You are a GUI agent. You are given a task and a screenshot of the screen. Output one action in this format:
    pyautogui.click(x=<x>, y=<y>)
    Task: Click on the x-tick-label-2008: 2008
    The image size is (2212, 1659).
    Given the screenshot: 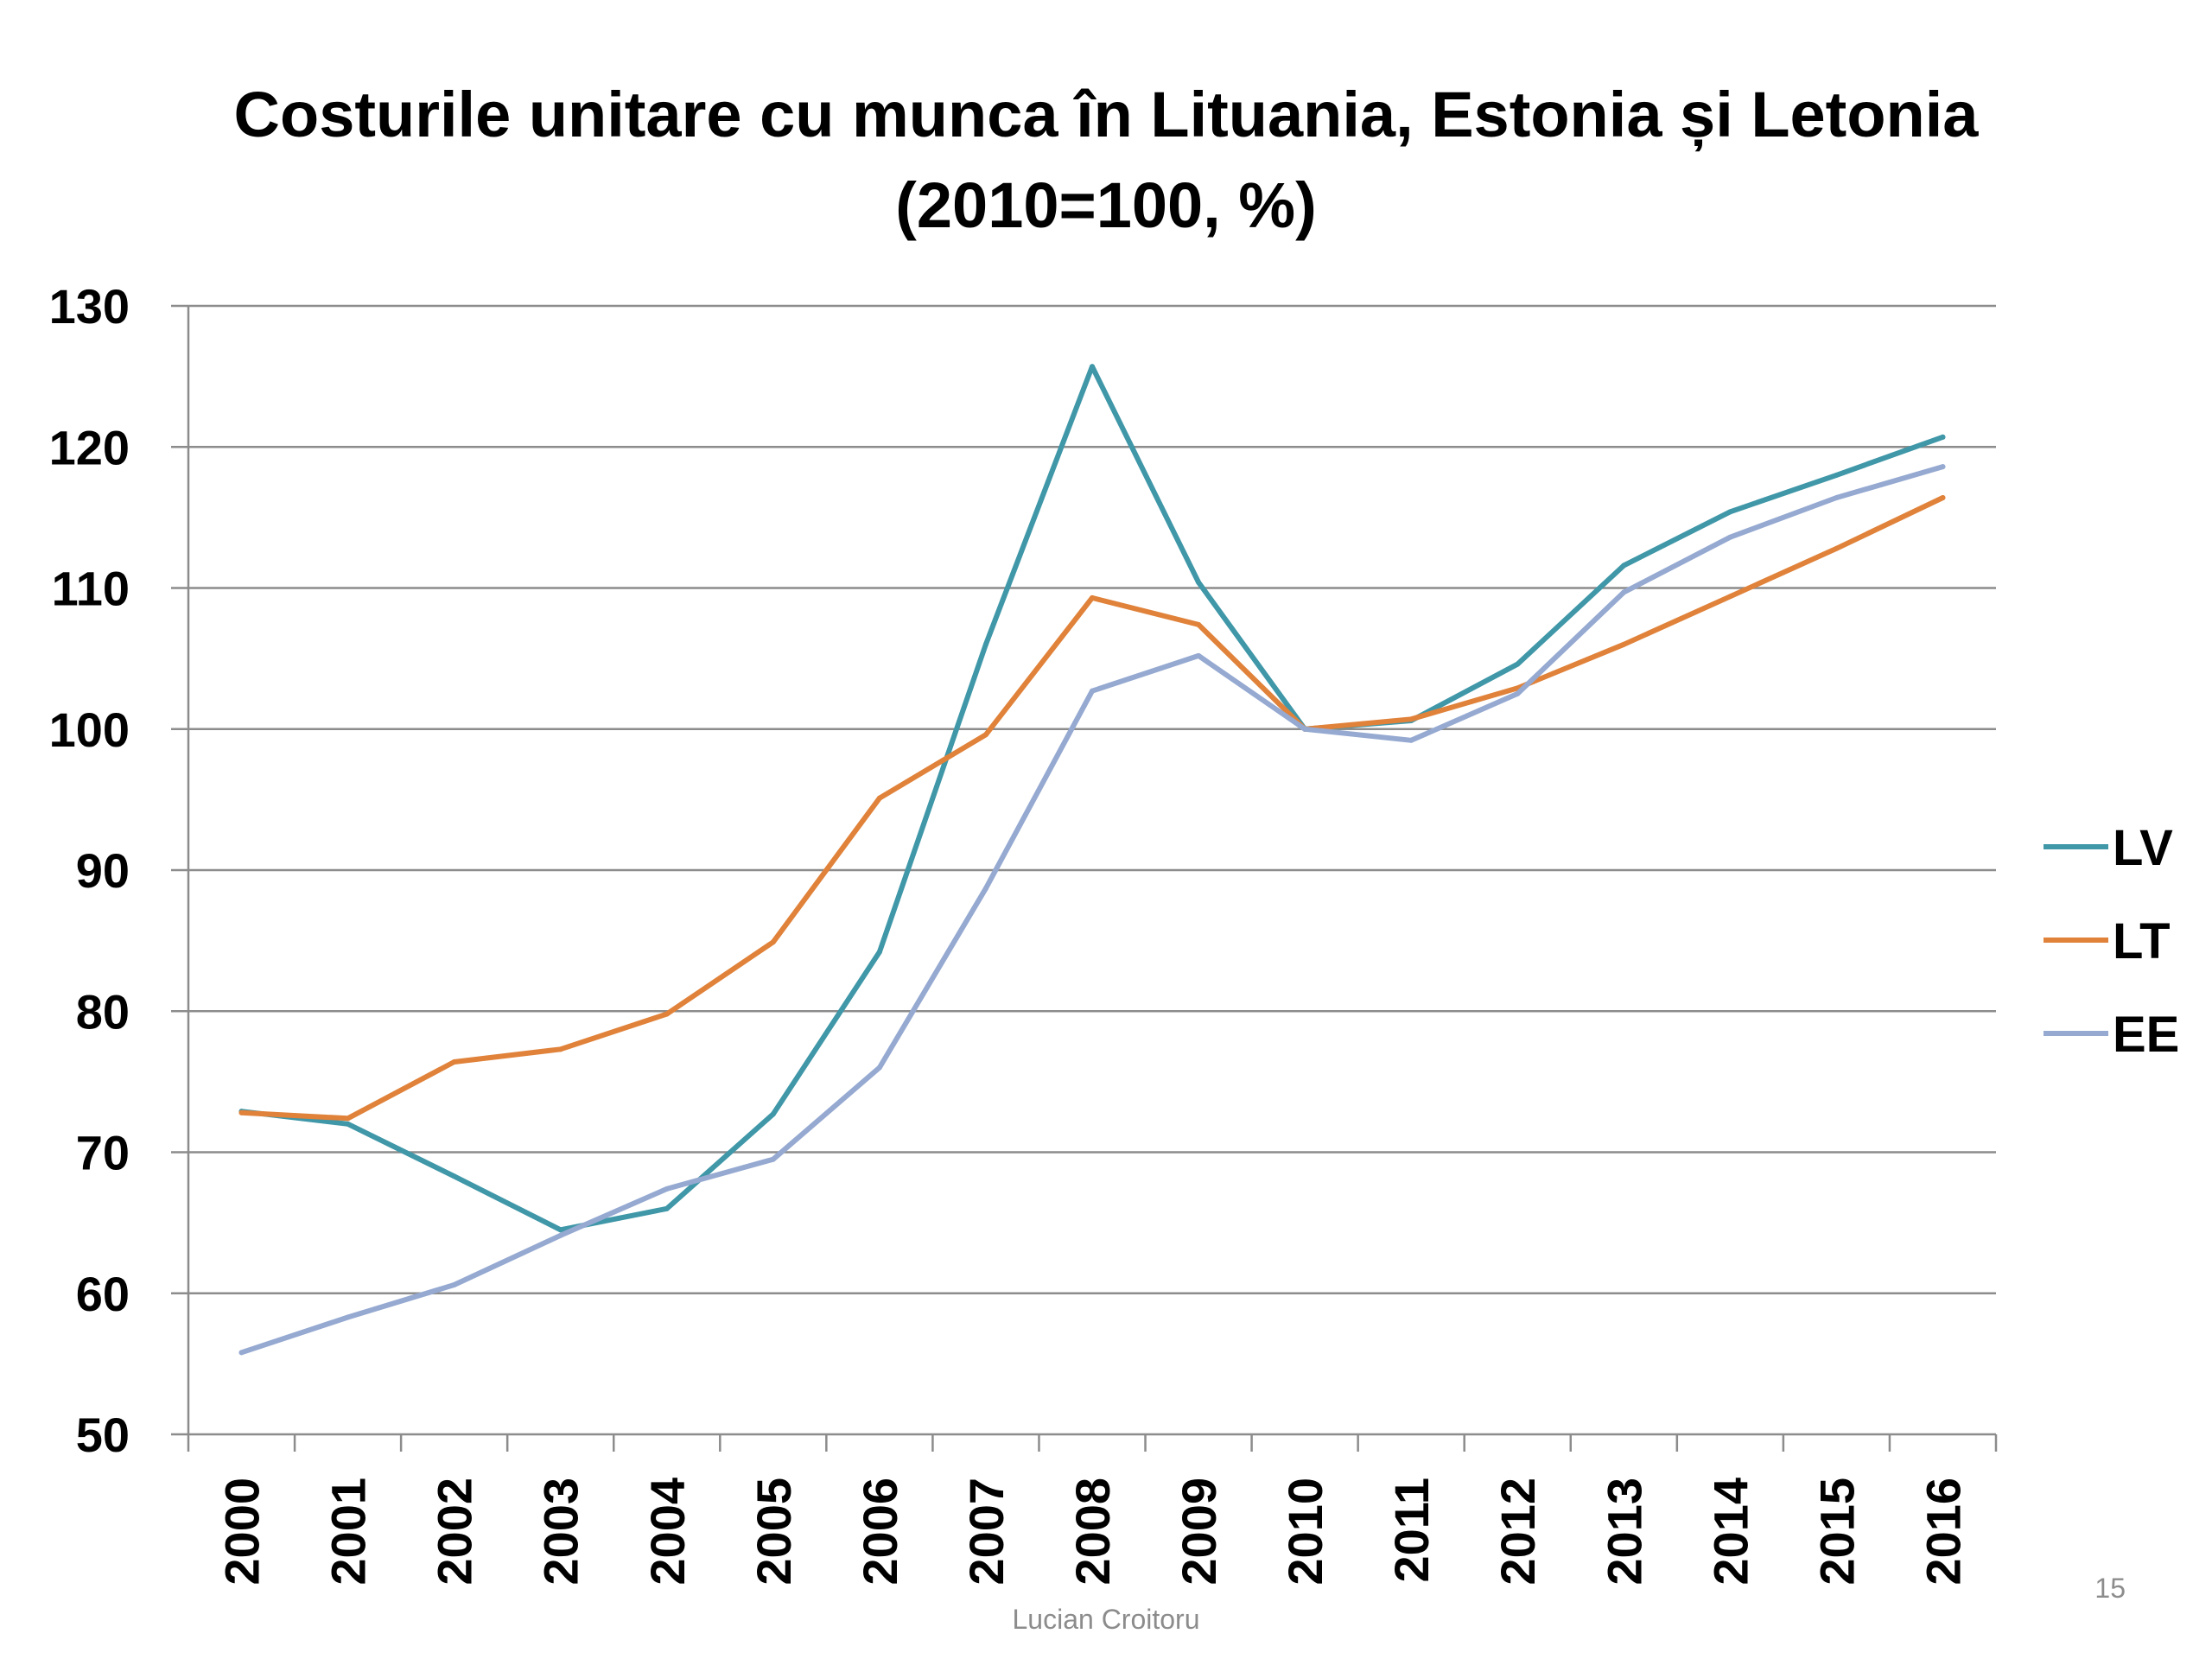 What is the action you would take?
    pyautogui.click(x=1092, y=1532)
    